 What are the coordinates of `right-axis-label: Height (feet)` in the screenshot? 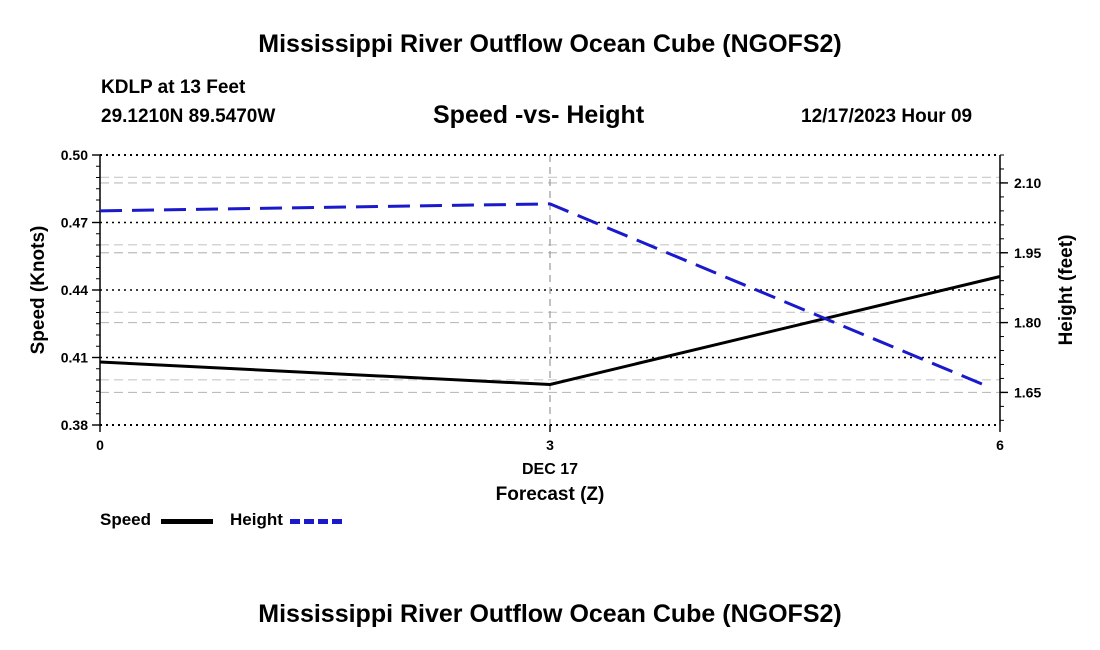 It's located at (1066, 290).